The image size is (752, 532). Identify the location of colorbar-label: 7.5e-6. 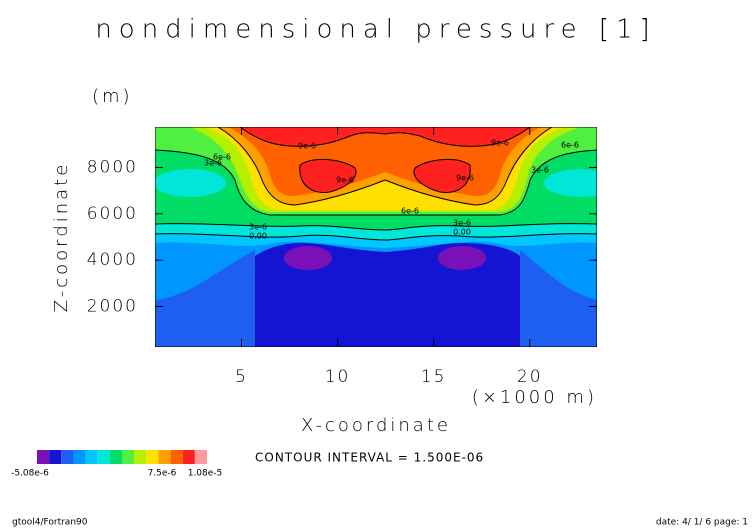
(162, 474).